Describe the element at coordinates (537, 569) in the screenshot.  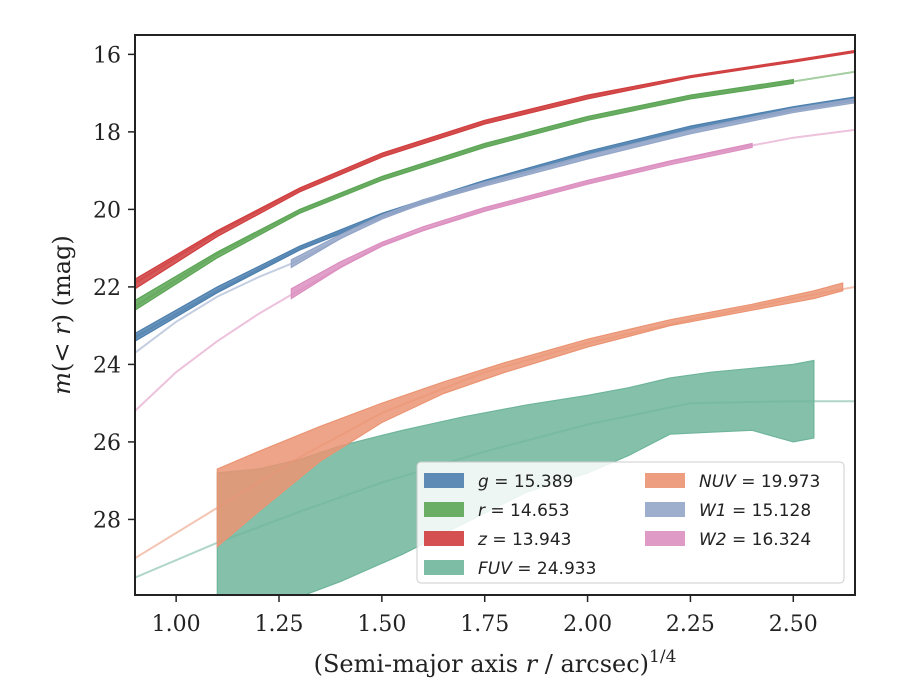
I see `legend-label-fuv: FUV = 24.933` at that location.